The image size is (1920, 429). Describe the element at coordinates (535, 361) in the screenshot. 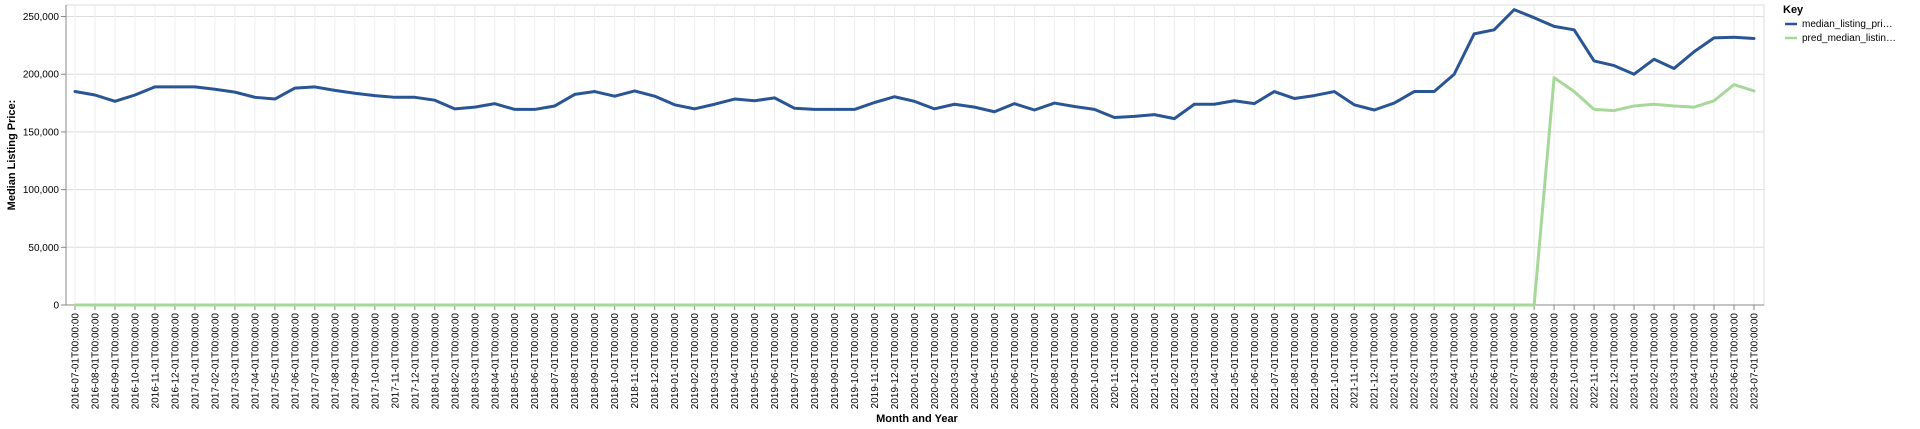

I see `x-tick-label: 2018-06-01T00:00:00` at that location.